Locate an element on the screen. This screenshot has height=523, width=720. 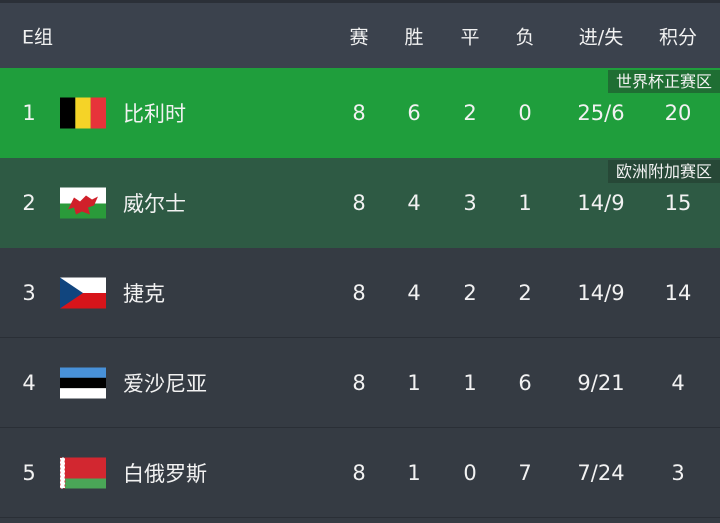
team-name: 白俄罗斯 is located at coordinates (165, 473).